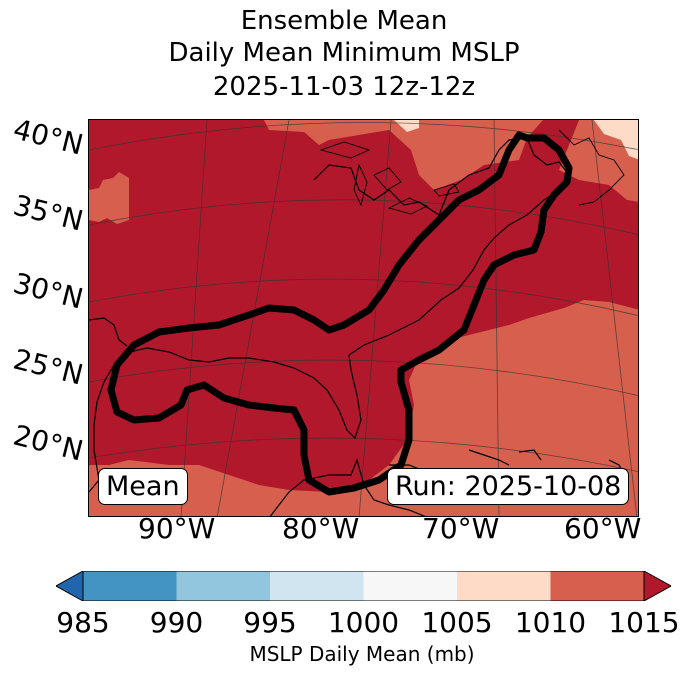 Image resolution: width=688 pixels, height=674 pixels. Describe the element at coordinates (344, 21) in the screenshot. I see `title-line-1: Ensemble Mean` at that location.